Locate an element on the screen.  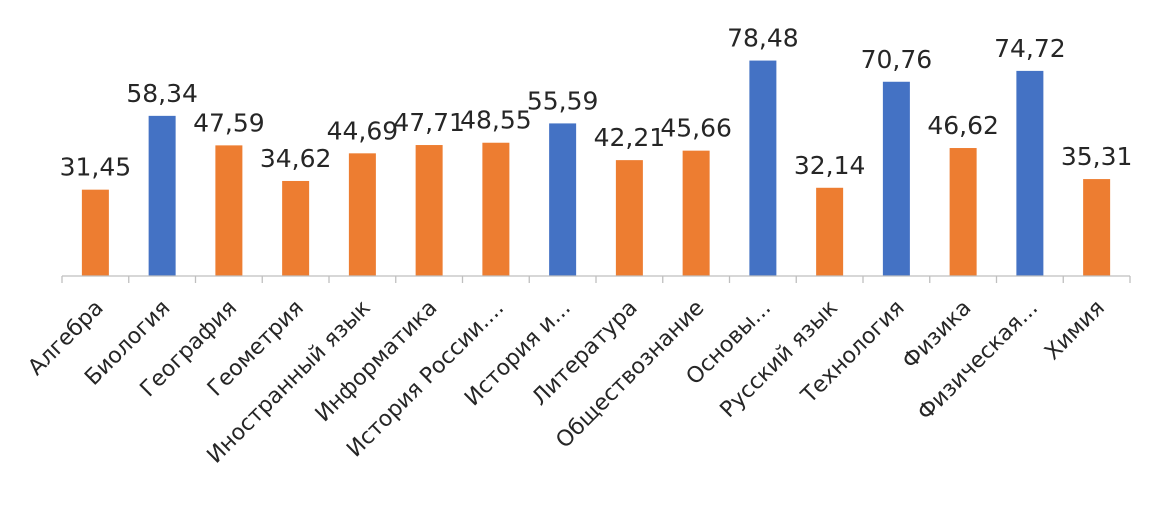
x-tick-label: Русский язык is located at coordinates (779, 359).